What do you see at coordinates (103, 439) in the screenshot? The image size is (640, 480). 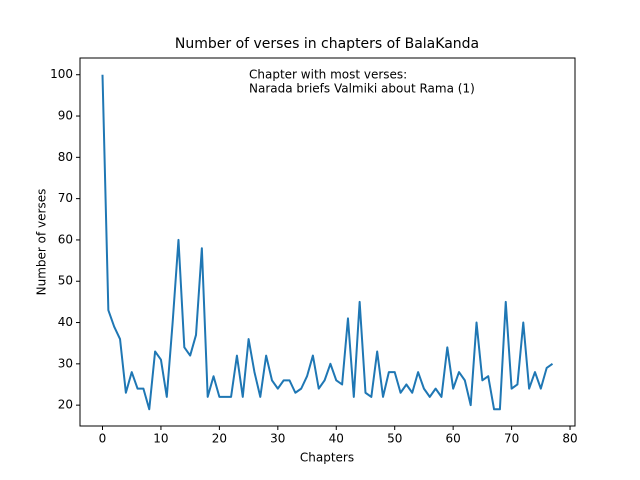 I see `x-tick-label: 0` at bounding box center [103, 439].